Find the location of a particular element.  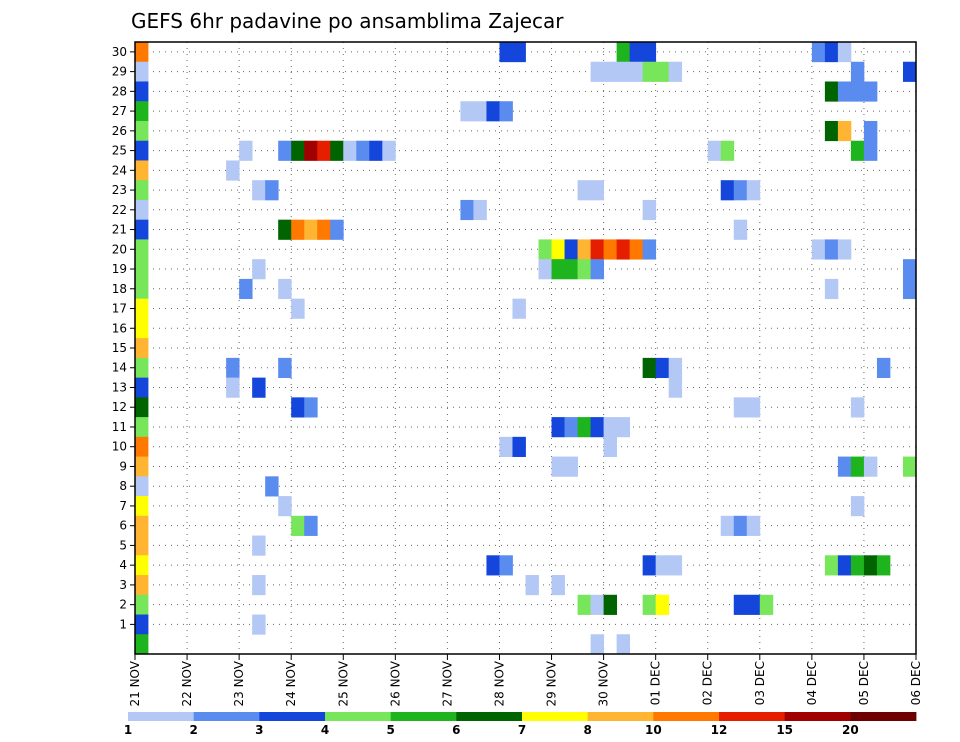

x-tick-label: 25 NOV is located at coordinates (343, 683).